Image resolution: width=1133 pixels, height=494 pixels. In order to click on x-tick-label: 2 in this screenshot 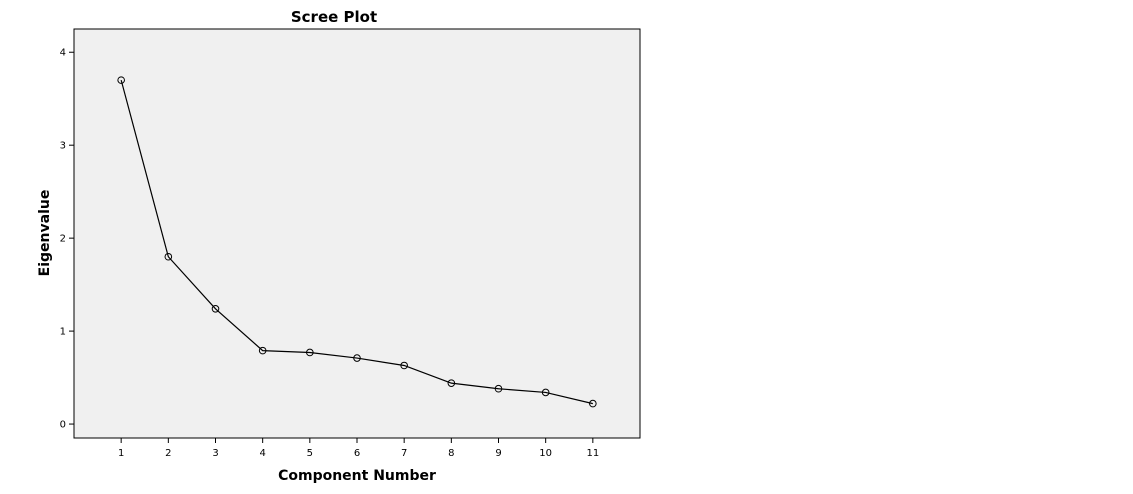, I will do `click(168, 453)`.